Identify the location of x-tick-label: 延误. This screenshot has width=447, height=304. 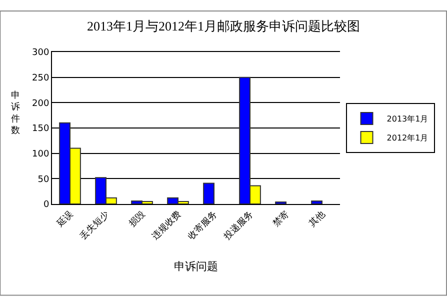
(65, 219).